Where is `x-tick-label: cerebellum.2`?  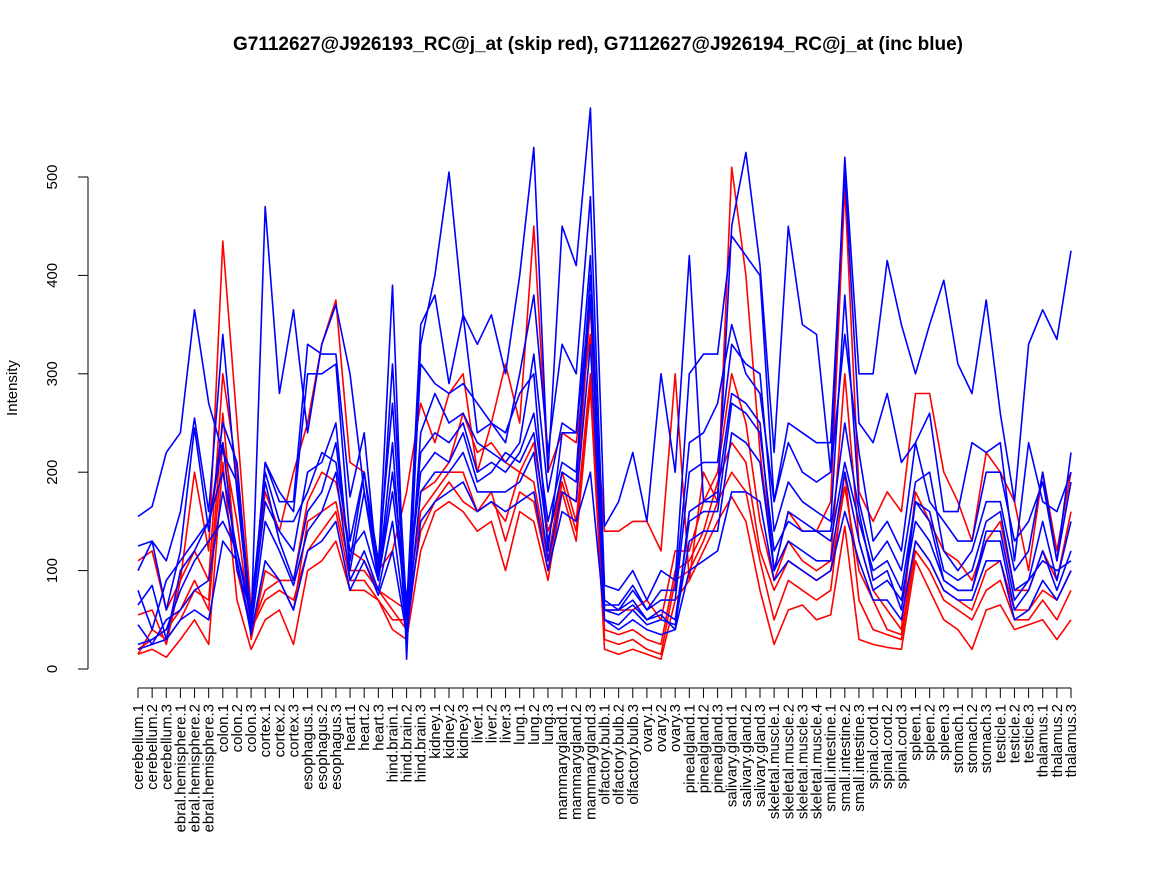 x-tick-label: cerebellum.2 is located at coordinates (152, 747).